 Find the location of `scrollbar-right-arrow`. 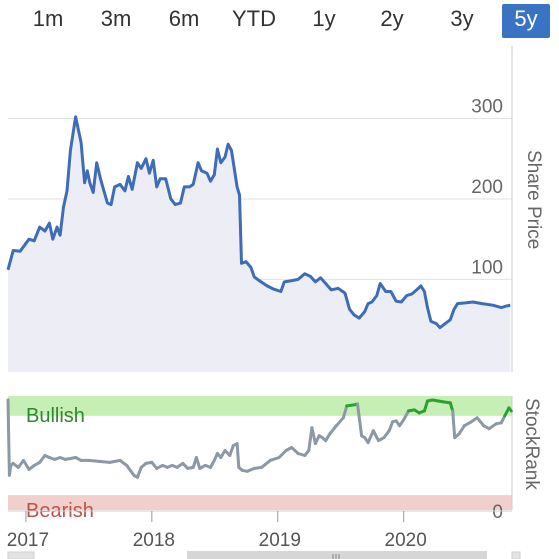

scrollbar-right-arrow is located at coordinates (516, 555).